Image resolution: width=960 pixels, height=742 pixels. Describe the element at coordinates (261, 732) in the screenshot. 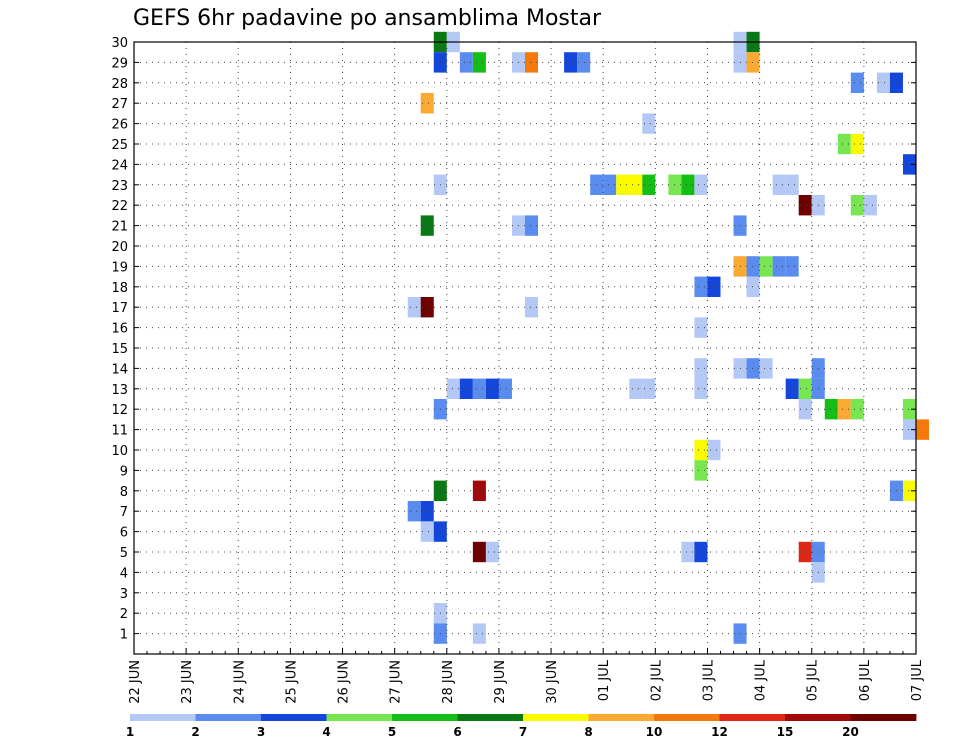

I see `colorbar-label: 3` at that location.